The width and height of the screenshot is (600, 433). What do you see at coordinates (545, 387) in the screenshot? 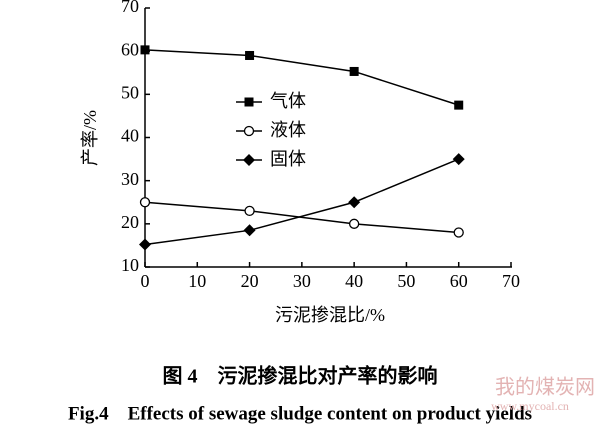
I see `watermark: 我的煤炭网` at bounding box center [545, 387].